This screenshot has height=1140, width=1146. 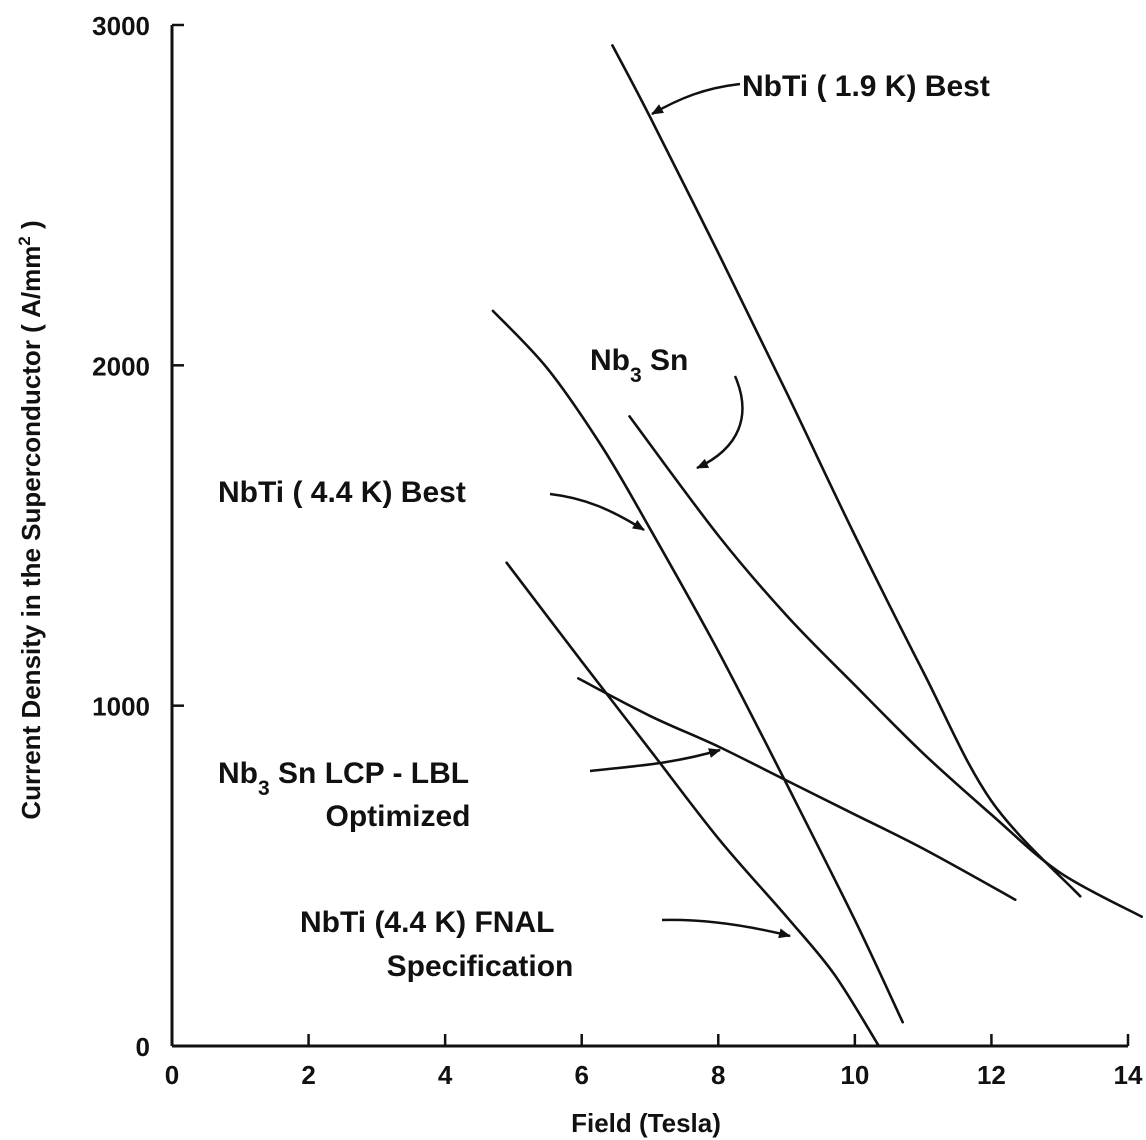 I want to click on arrow-nbti-fnal, so click(x=726, y=928).